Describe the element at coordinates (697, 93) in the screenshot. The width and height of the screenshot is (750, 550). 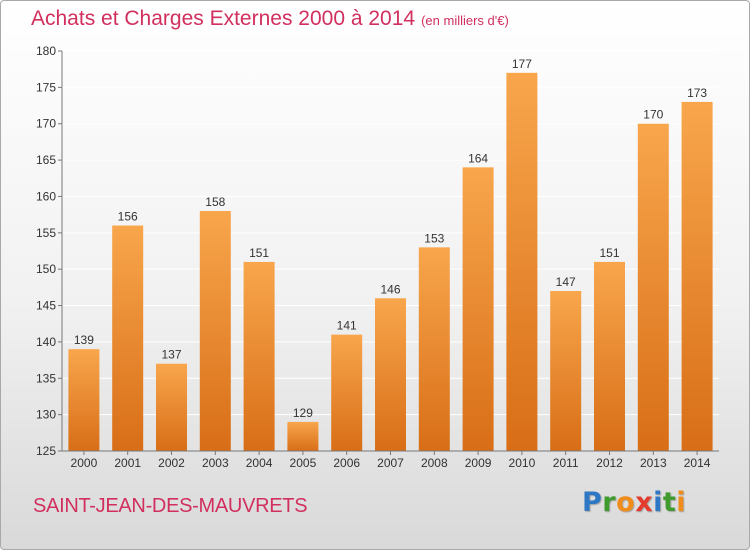
I see `bar-value-label: 173` at that location.